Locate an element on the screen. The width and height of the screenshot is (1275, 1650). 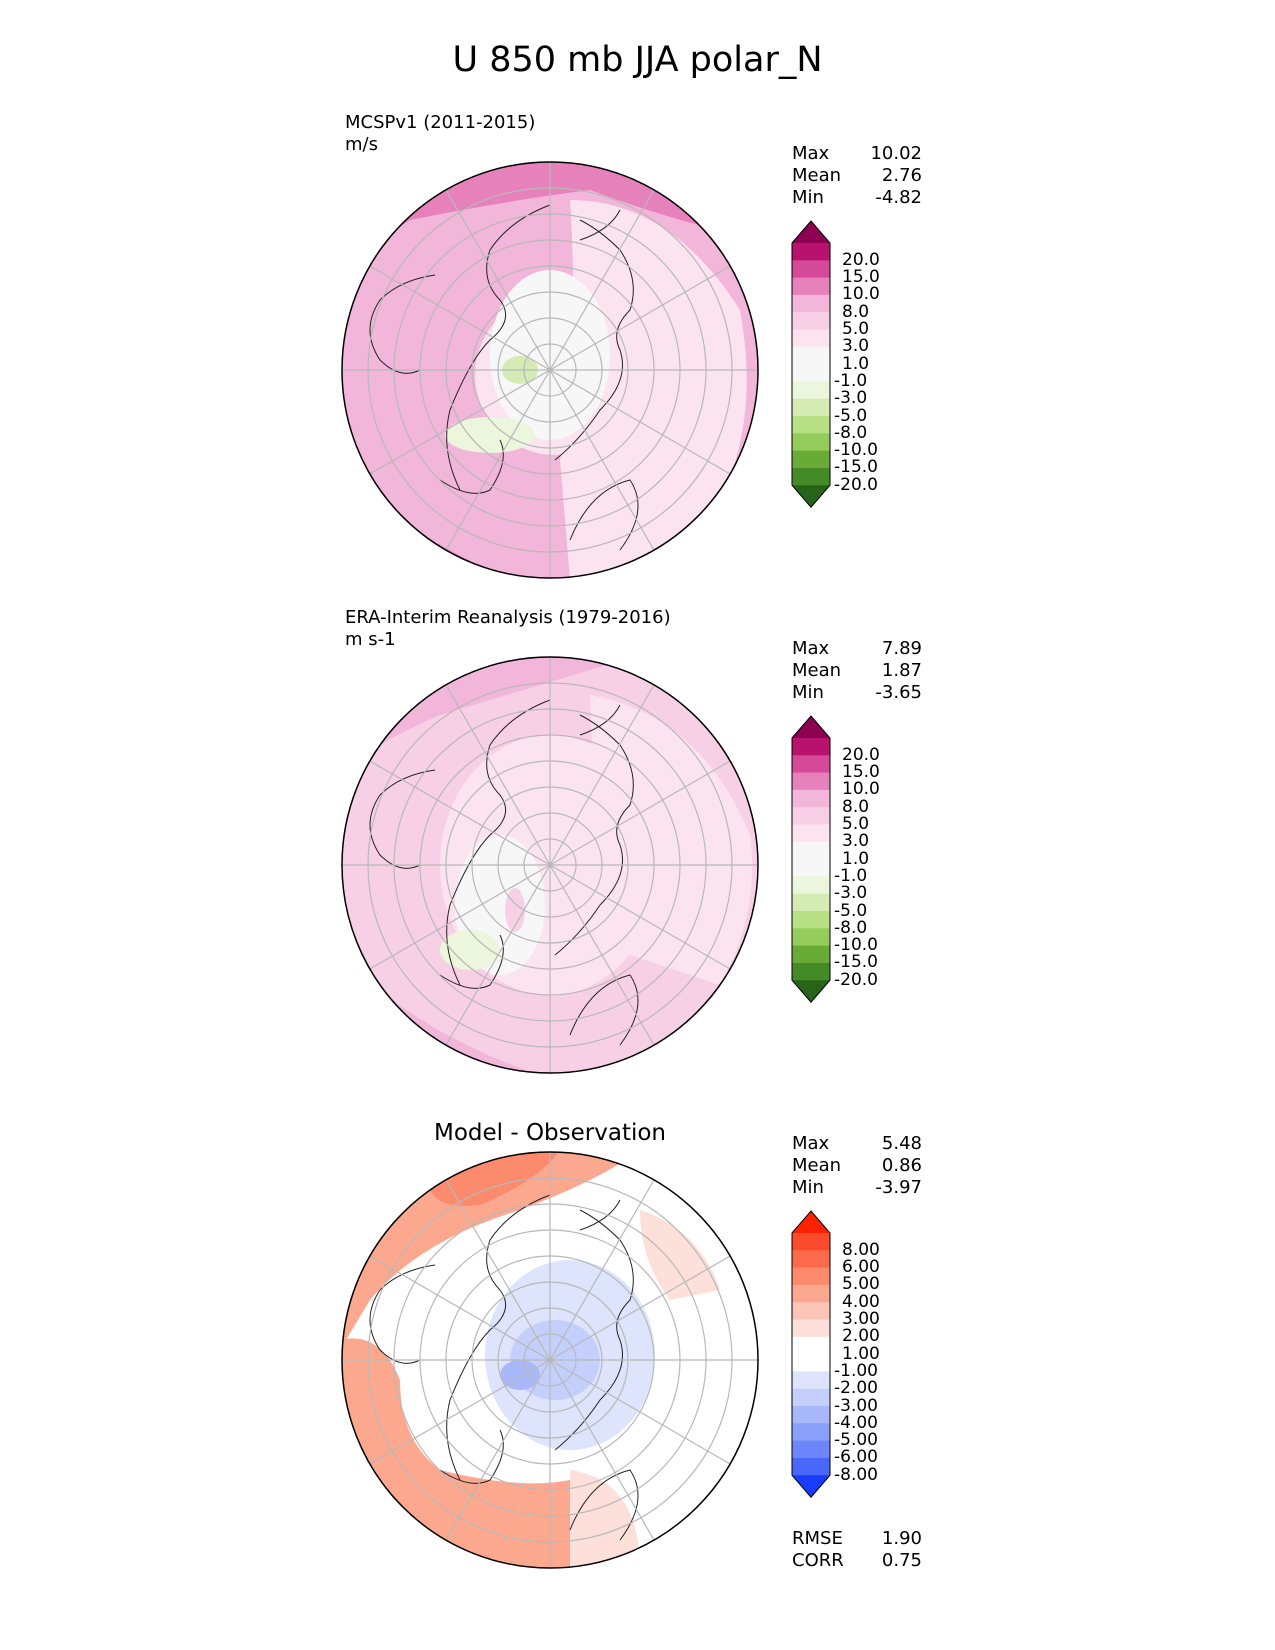
stat-value: 1.90 is located at coordinates (901, 1538).